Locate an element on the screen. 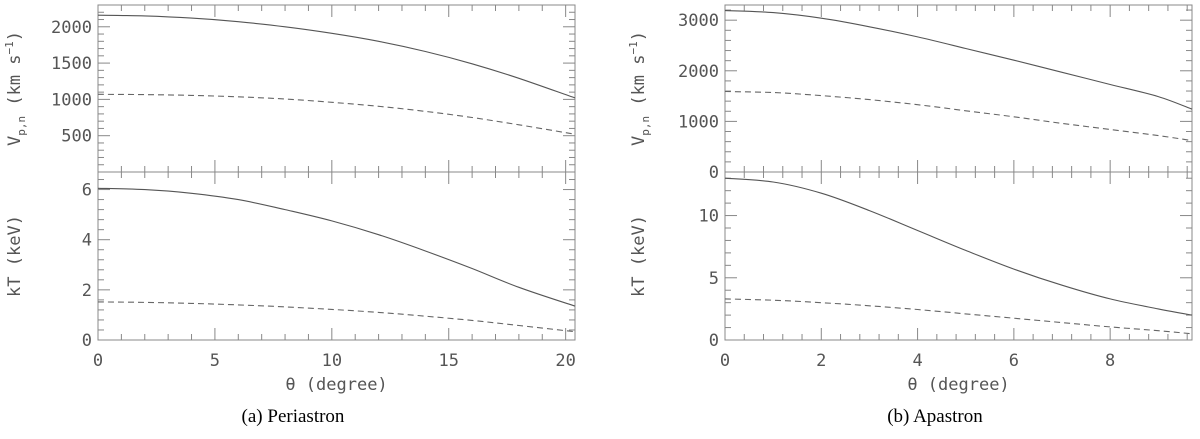 The image size is (1200, 439). y-tick-label: 6 is located at coordinates (87, 191).